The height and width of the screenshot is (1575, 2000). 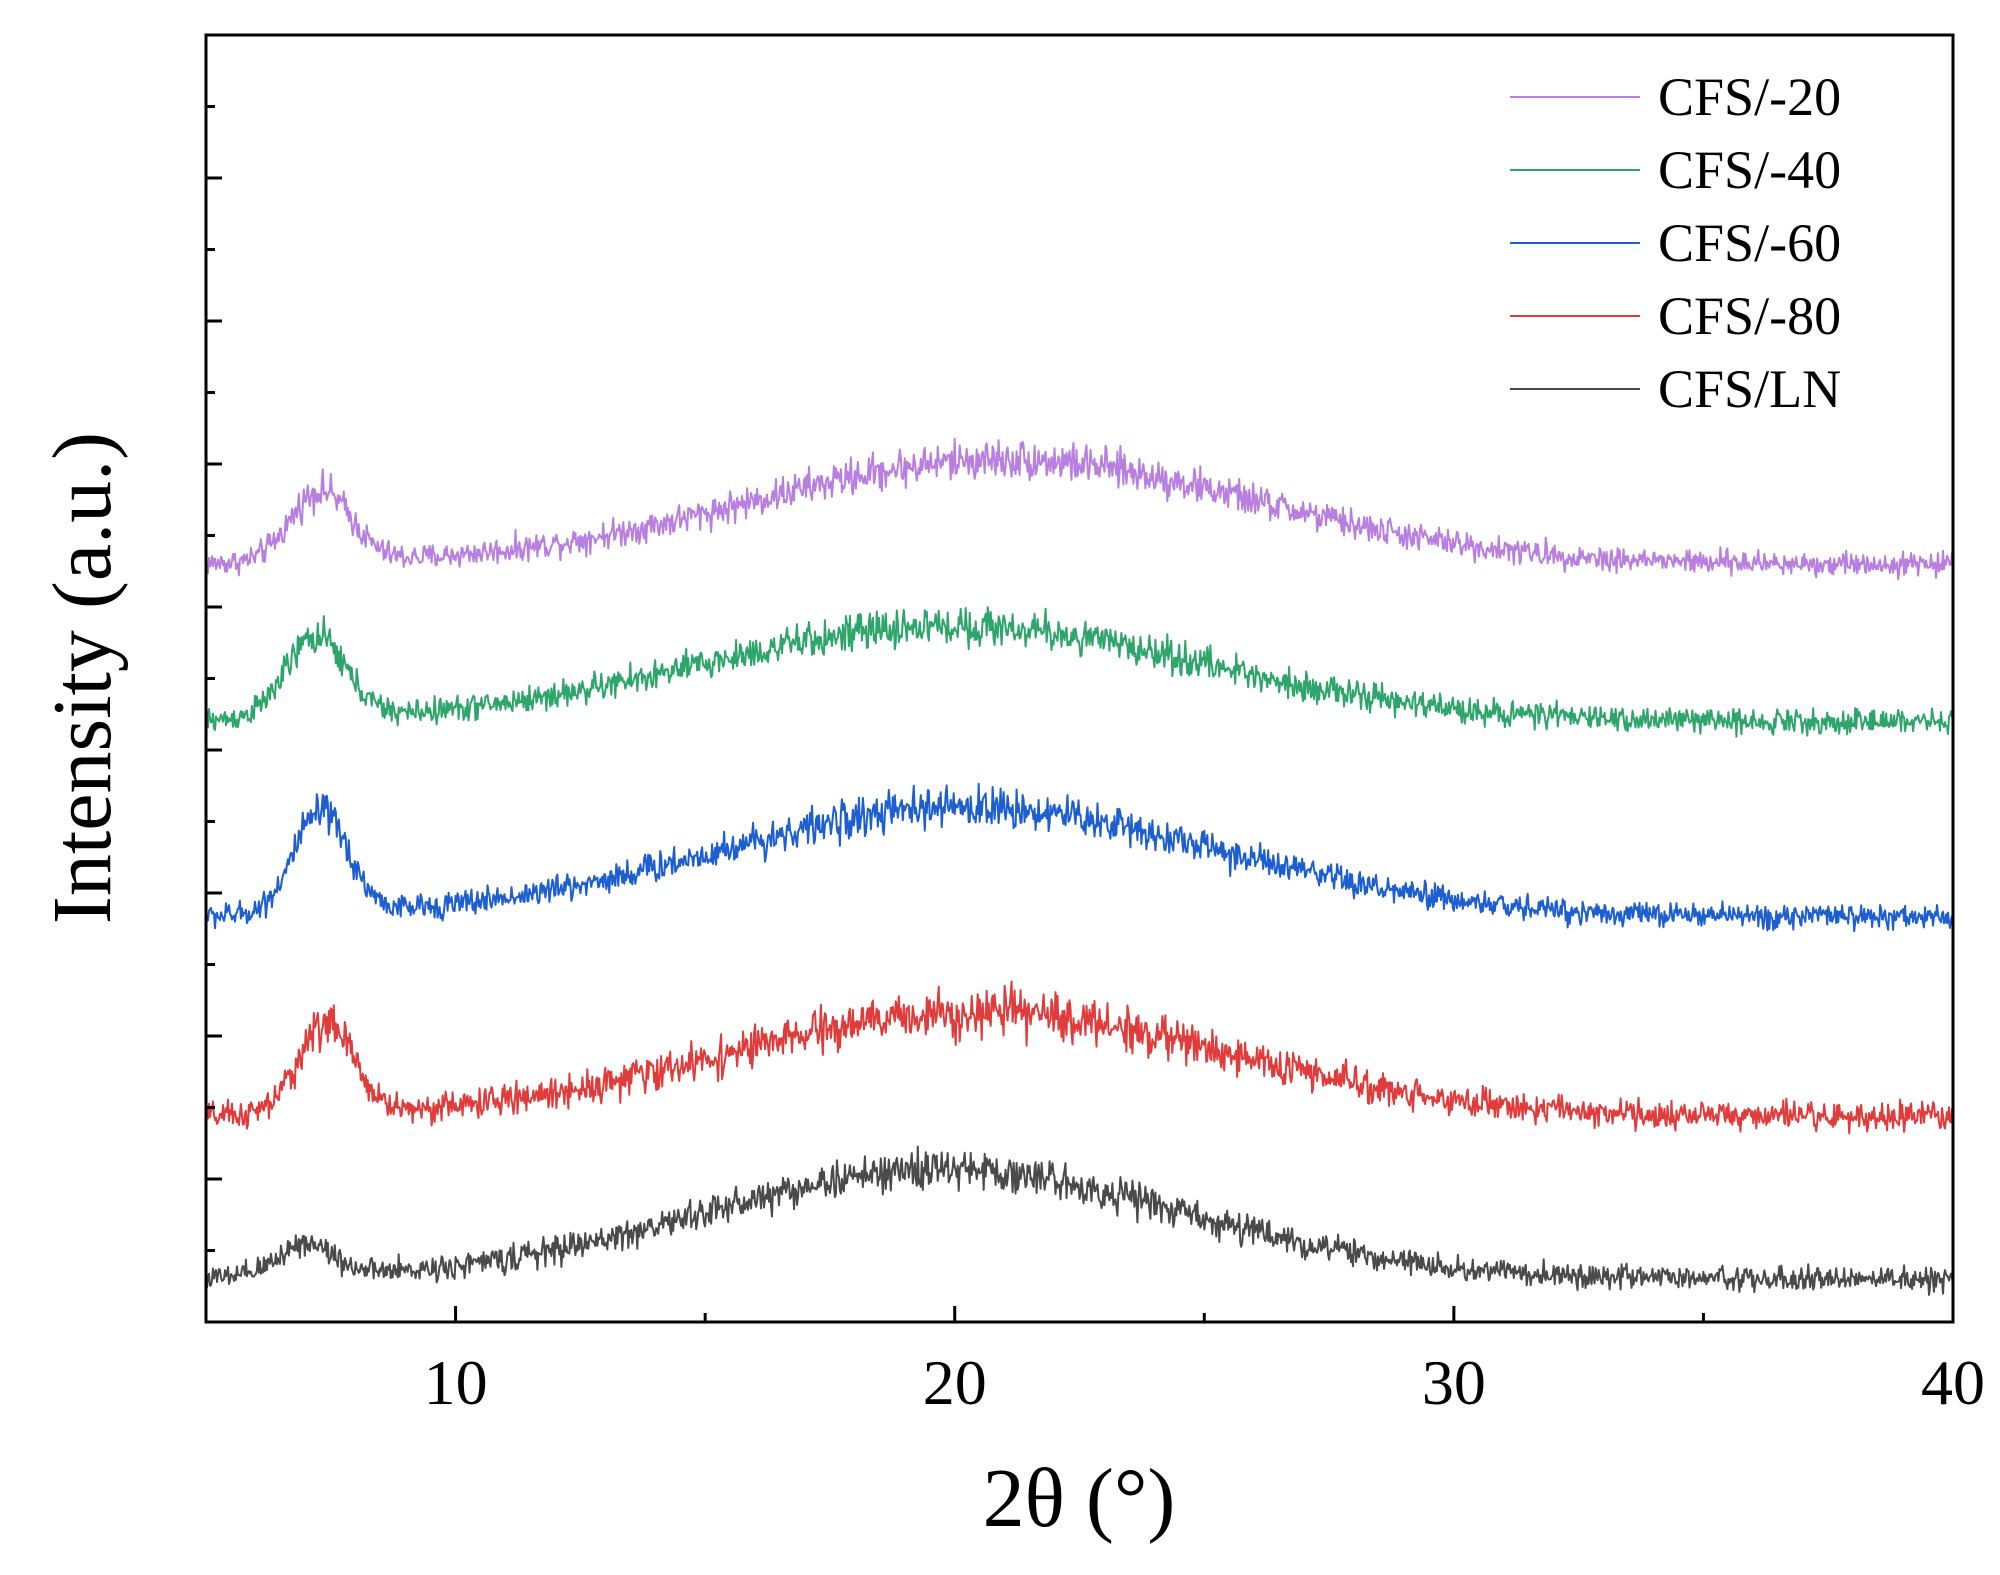 I want to click on legend-label-cfs-40: CFS/-40, so click(x=1749, y=170).